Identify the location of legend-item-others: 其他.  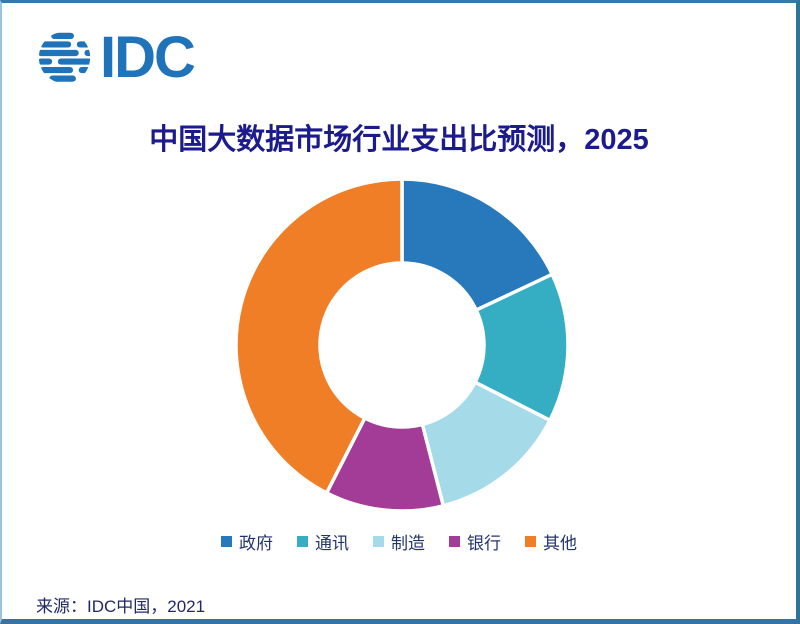
(551, 541).